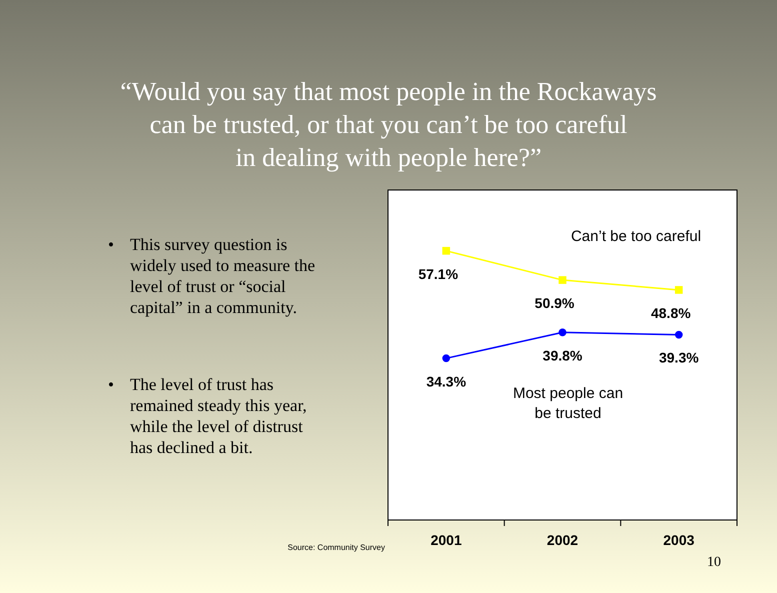 This screenshot has height=593, width=777. Describe the element at coordinates (636, 236) in the screenshot. I see `text: Can’t be too careful` at that location.